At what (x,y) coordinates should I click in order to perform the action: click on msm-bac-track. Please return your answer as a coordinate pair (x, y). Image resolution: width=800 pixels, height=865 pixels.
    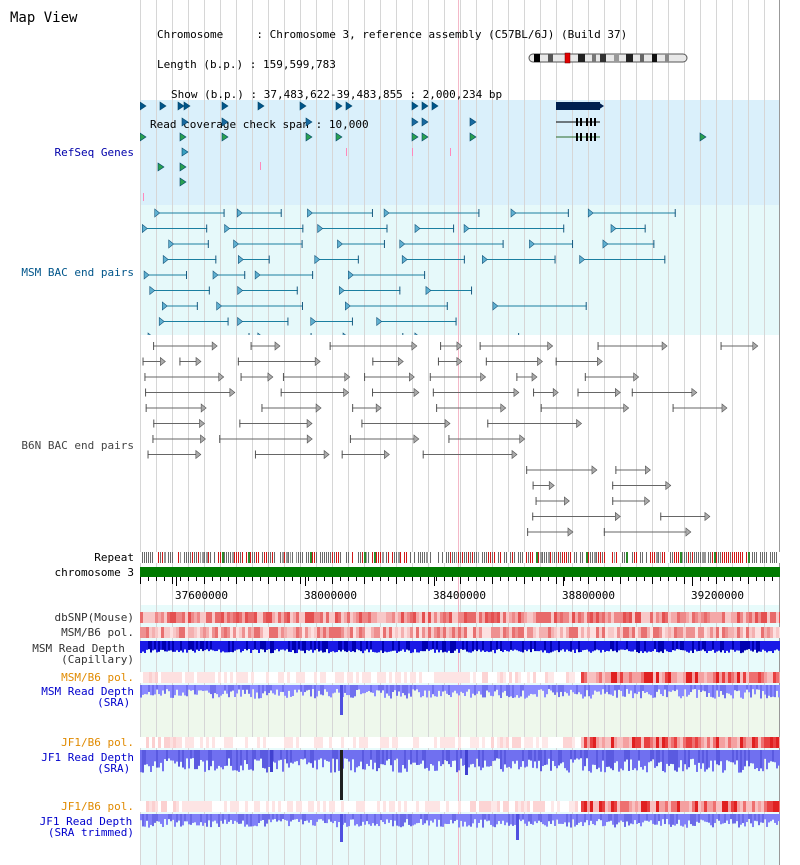
    Looking at the image, I should click on (460, 270).